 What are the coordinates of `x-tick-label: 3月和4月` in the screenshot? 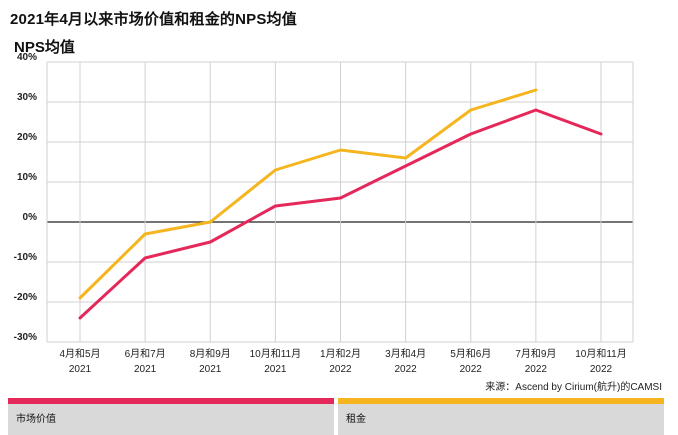 It's located at (405, 354).